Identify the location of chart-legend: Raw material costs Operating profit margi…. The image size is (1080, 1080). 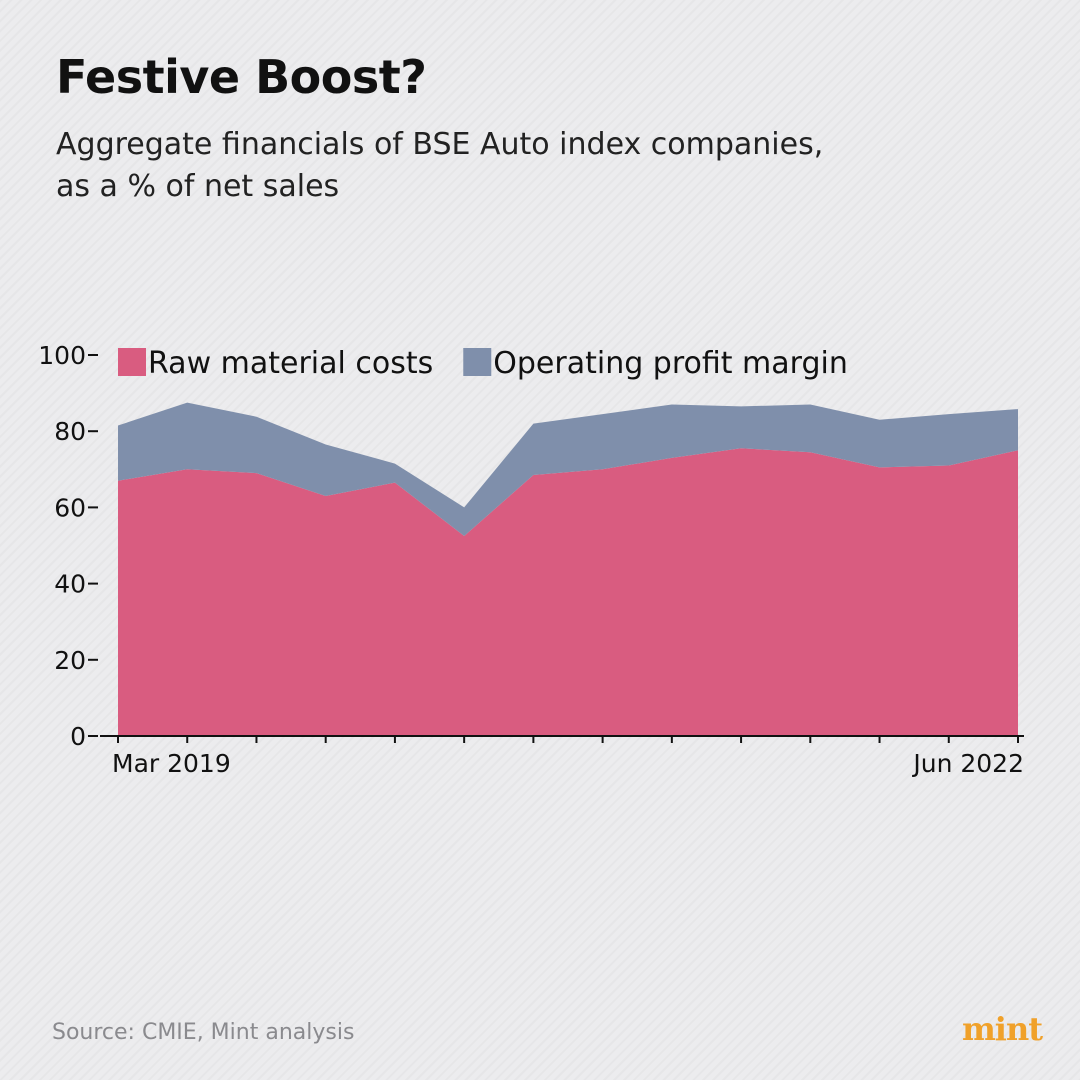
(483, 363).